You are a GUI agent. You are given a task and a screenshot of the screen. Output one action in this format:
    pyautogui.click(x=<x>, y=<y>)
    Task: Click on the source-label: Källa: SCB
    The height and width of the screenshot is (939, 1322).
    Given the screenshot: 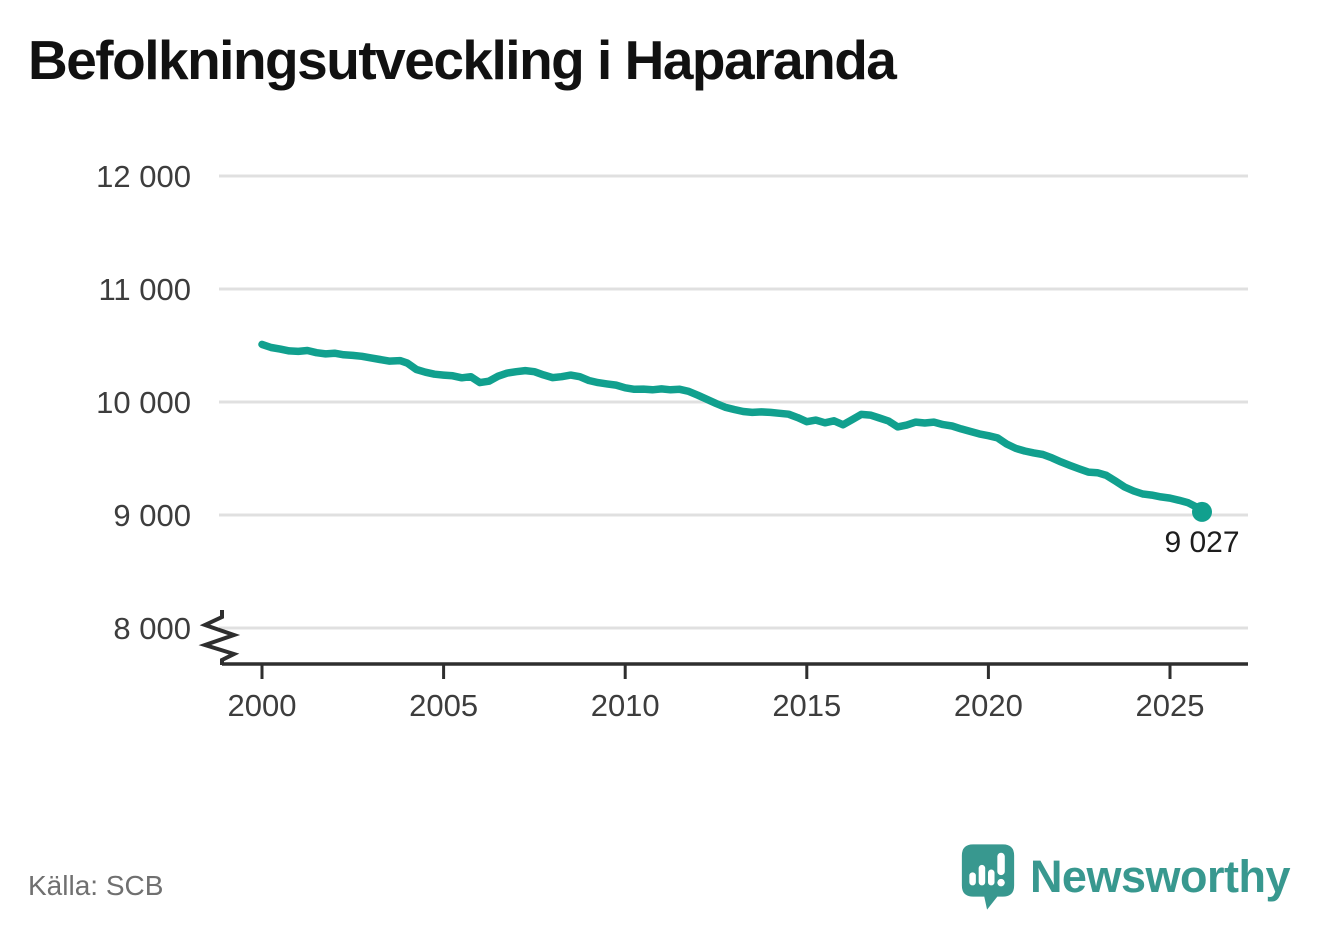 What is the action you would take?
    pyautogui.click(x=96, y=885)
    